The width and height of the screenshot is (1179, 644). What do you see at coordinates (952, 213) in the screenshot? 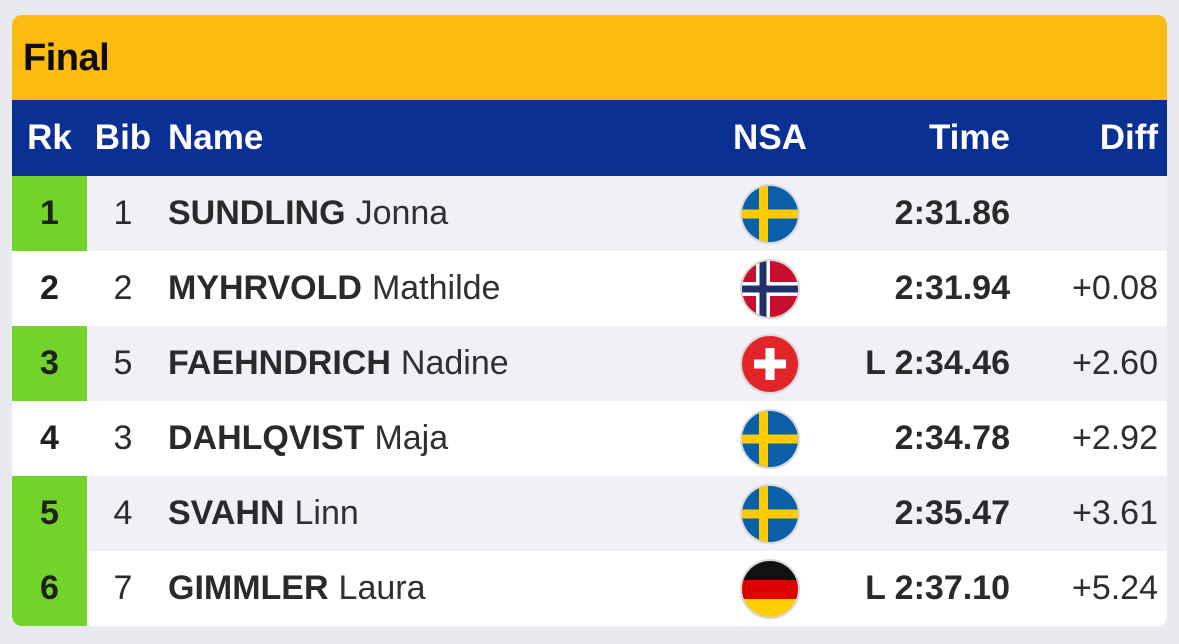
I see `time-value: 2:31.86` at bounding box center [952, 213].